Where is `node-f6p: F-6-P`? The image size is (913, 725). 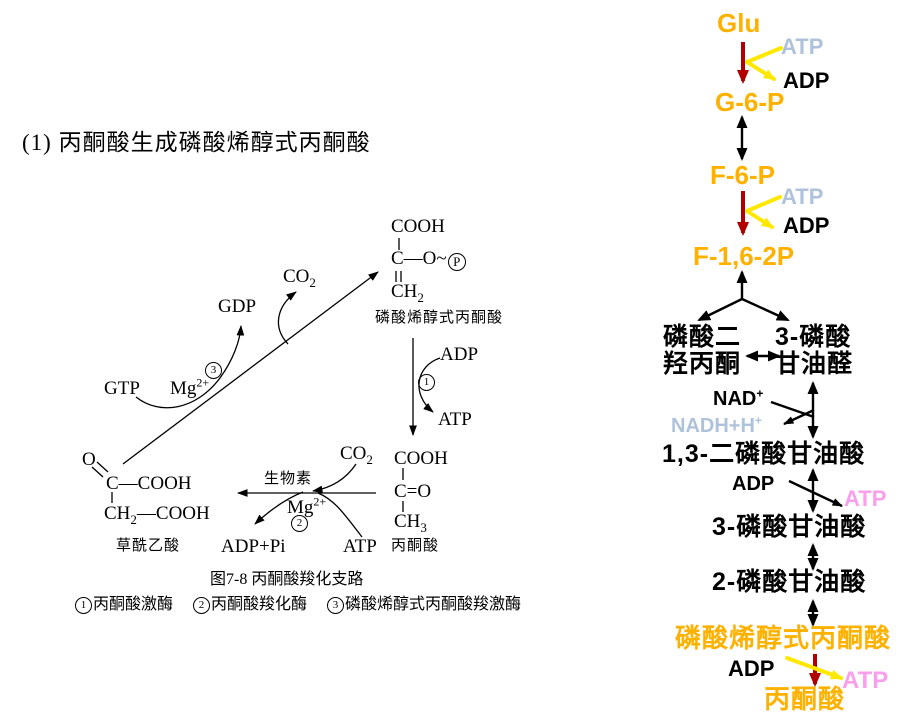 node-f6p: F-6-P is located at coordinates (742, 175).